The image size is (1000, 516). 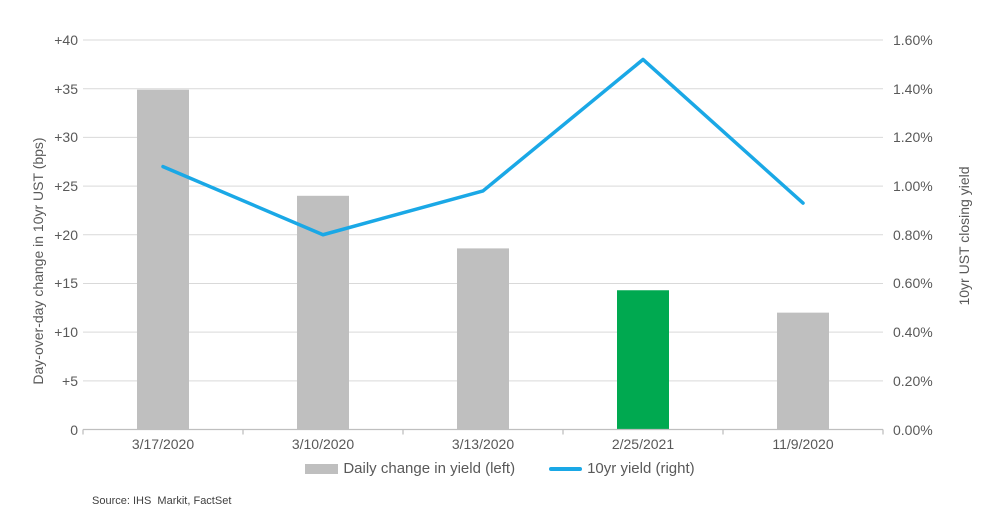 What do you see at coordinates (913, 234) in the screenshot?
I see `right-axis-tick-label: 0.80%` at bounding box center [913, 234].